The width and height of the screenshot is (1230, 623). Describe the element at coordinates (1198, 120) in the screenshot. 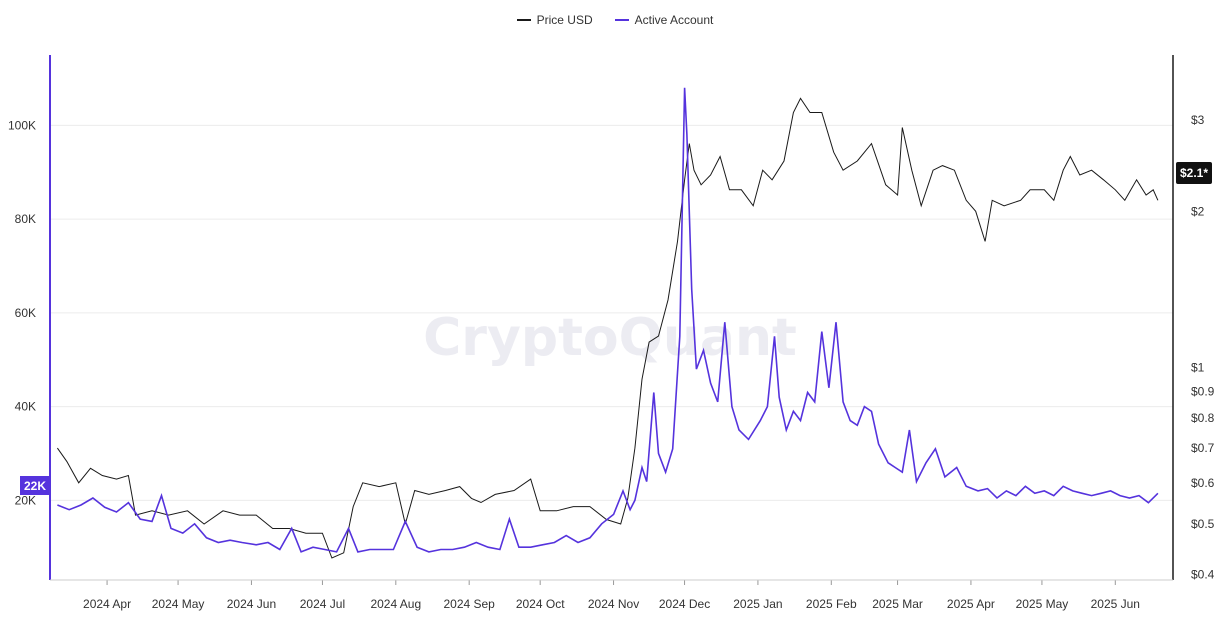

I see `right-tick-label: $3` at that location.